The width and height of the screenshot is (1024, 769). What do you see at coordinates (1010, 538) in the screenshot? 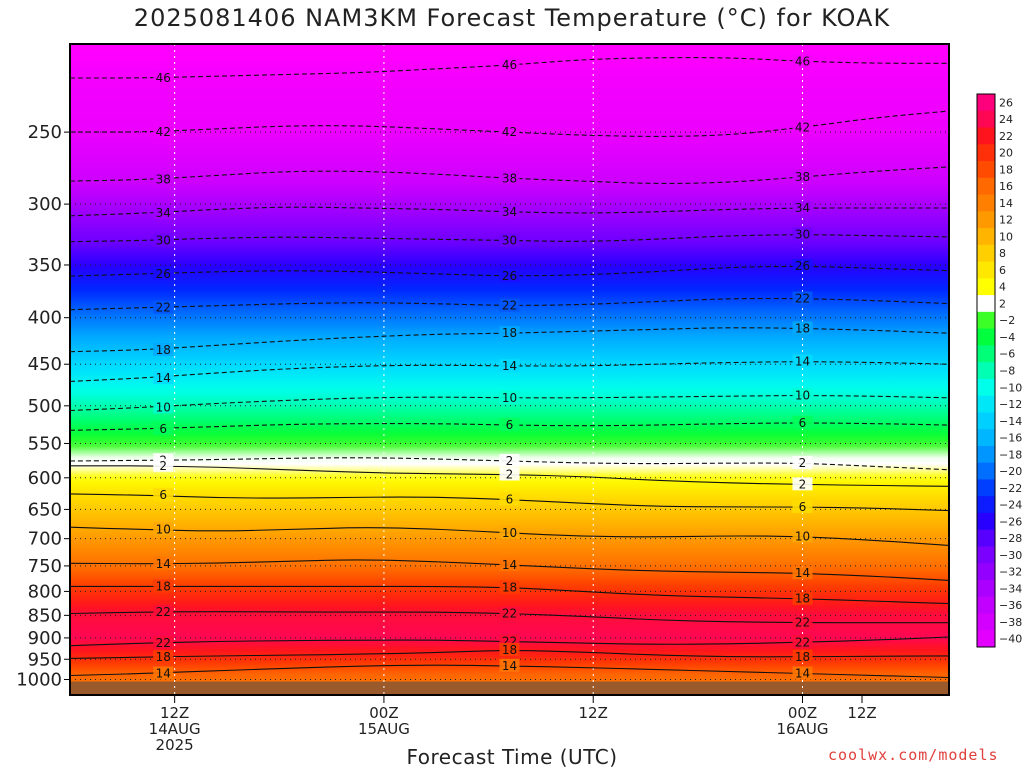
I see `colorbar-label: −28` at bounding box center [1010, 538].